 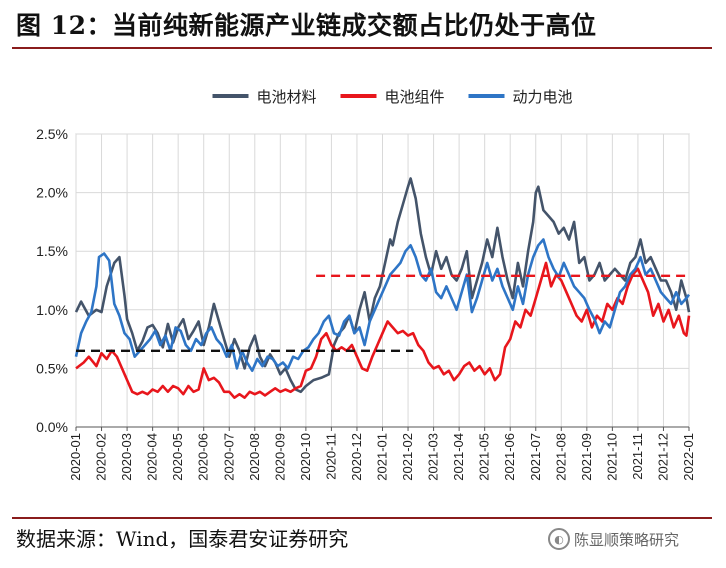 I want to click on x-tick-label: 2020-01, so click(x=75, y=457).